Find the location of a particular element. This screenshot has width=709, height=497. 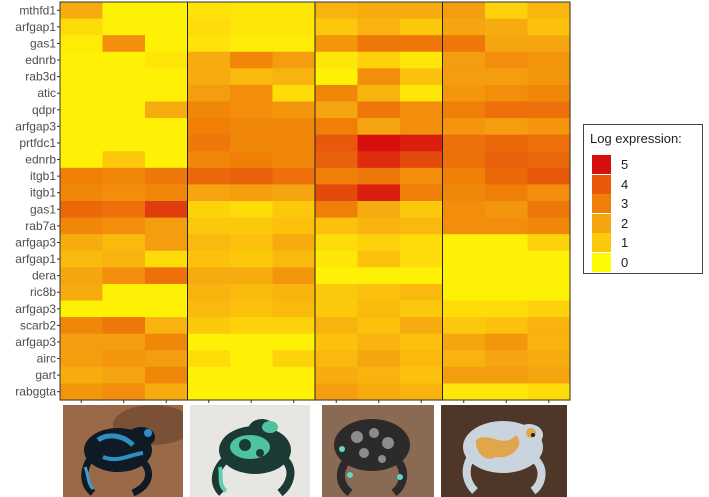

legend-item: 4 is located at coordinates (610, 184).